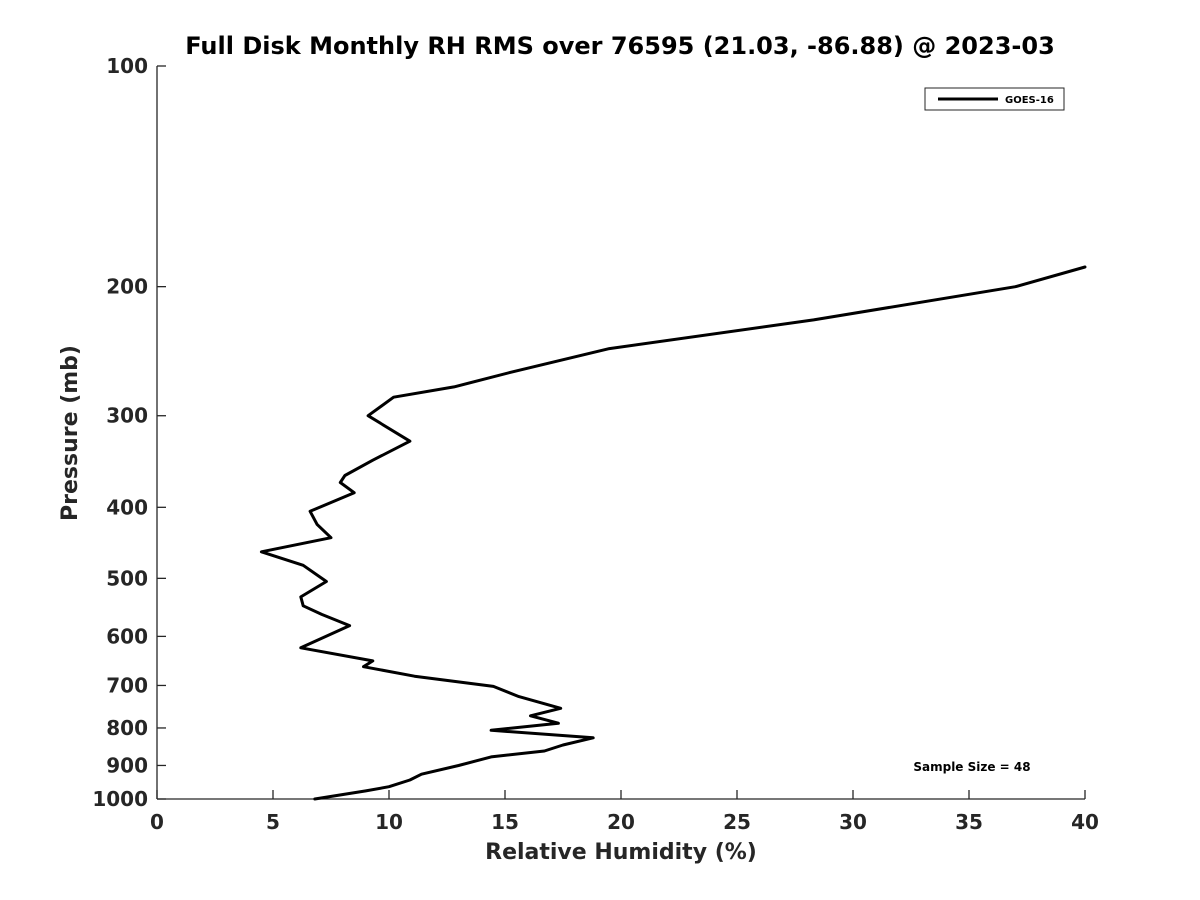  I want to click on x-tick-label: 10, so click(389, 822).